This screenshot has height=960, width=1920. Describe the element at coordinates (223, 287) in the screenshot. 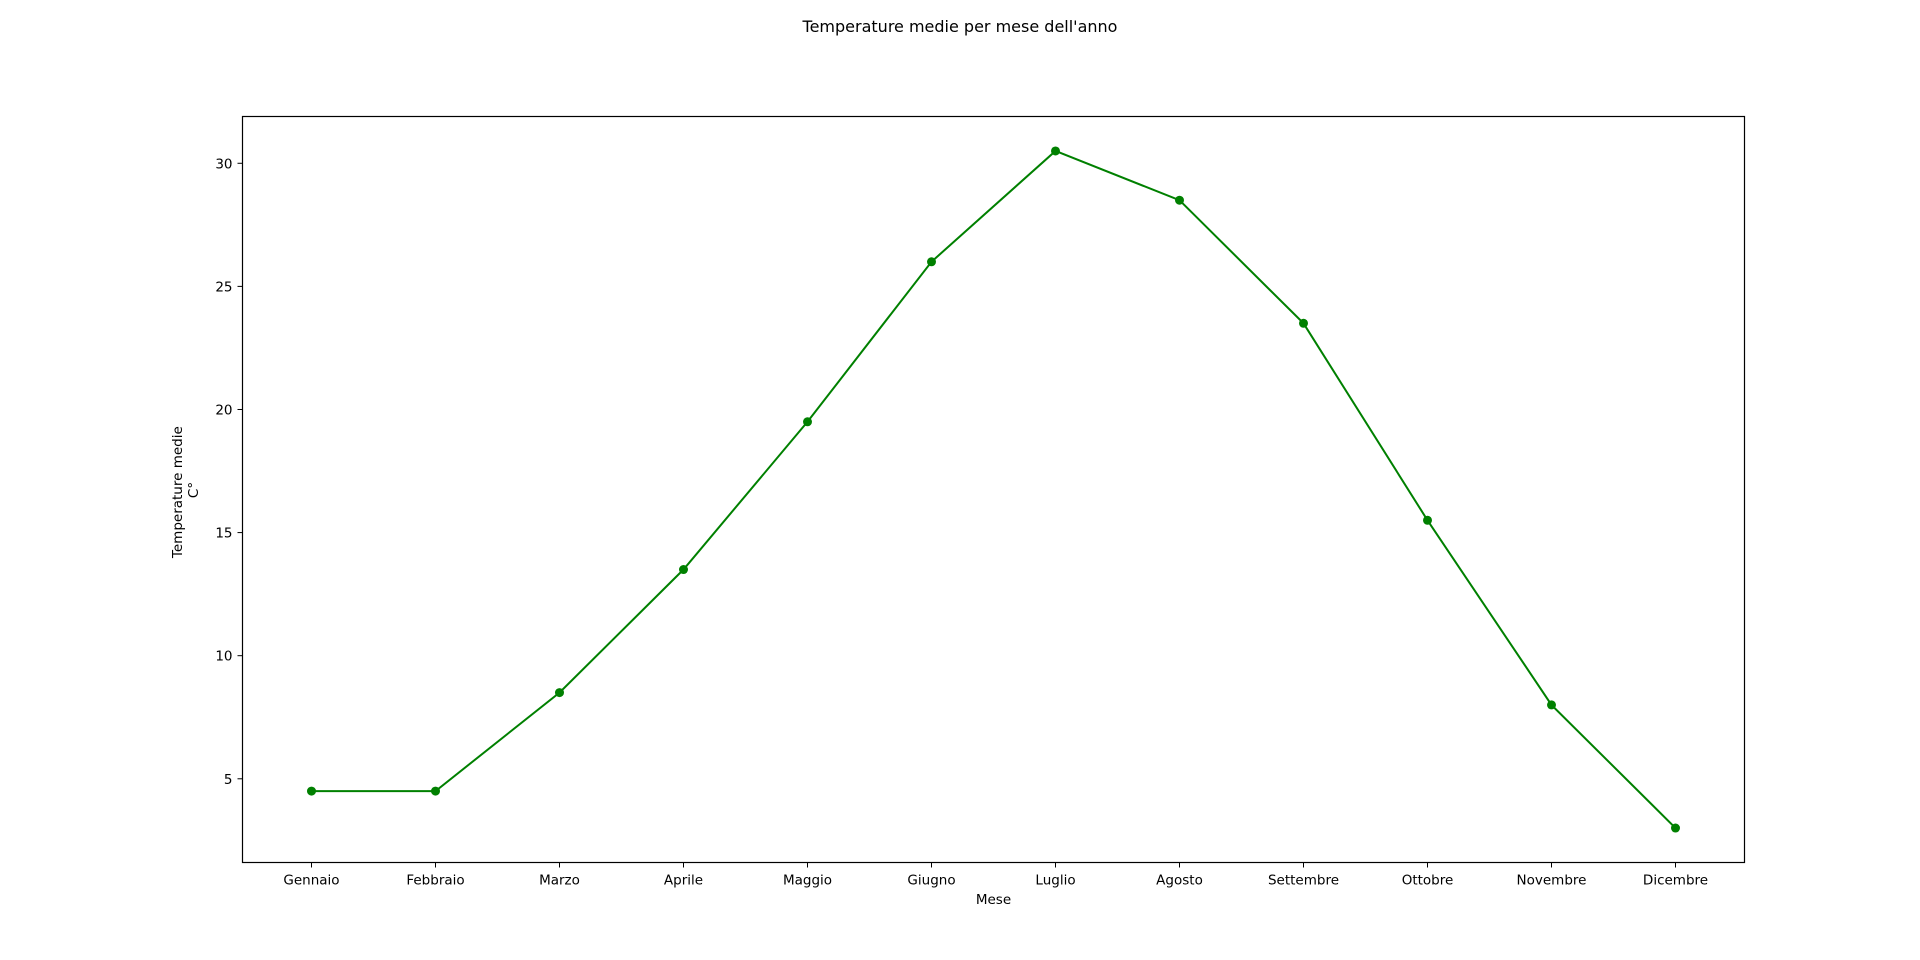

I see `y-tick-label: 25` at that location.